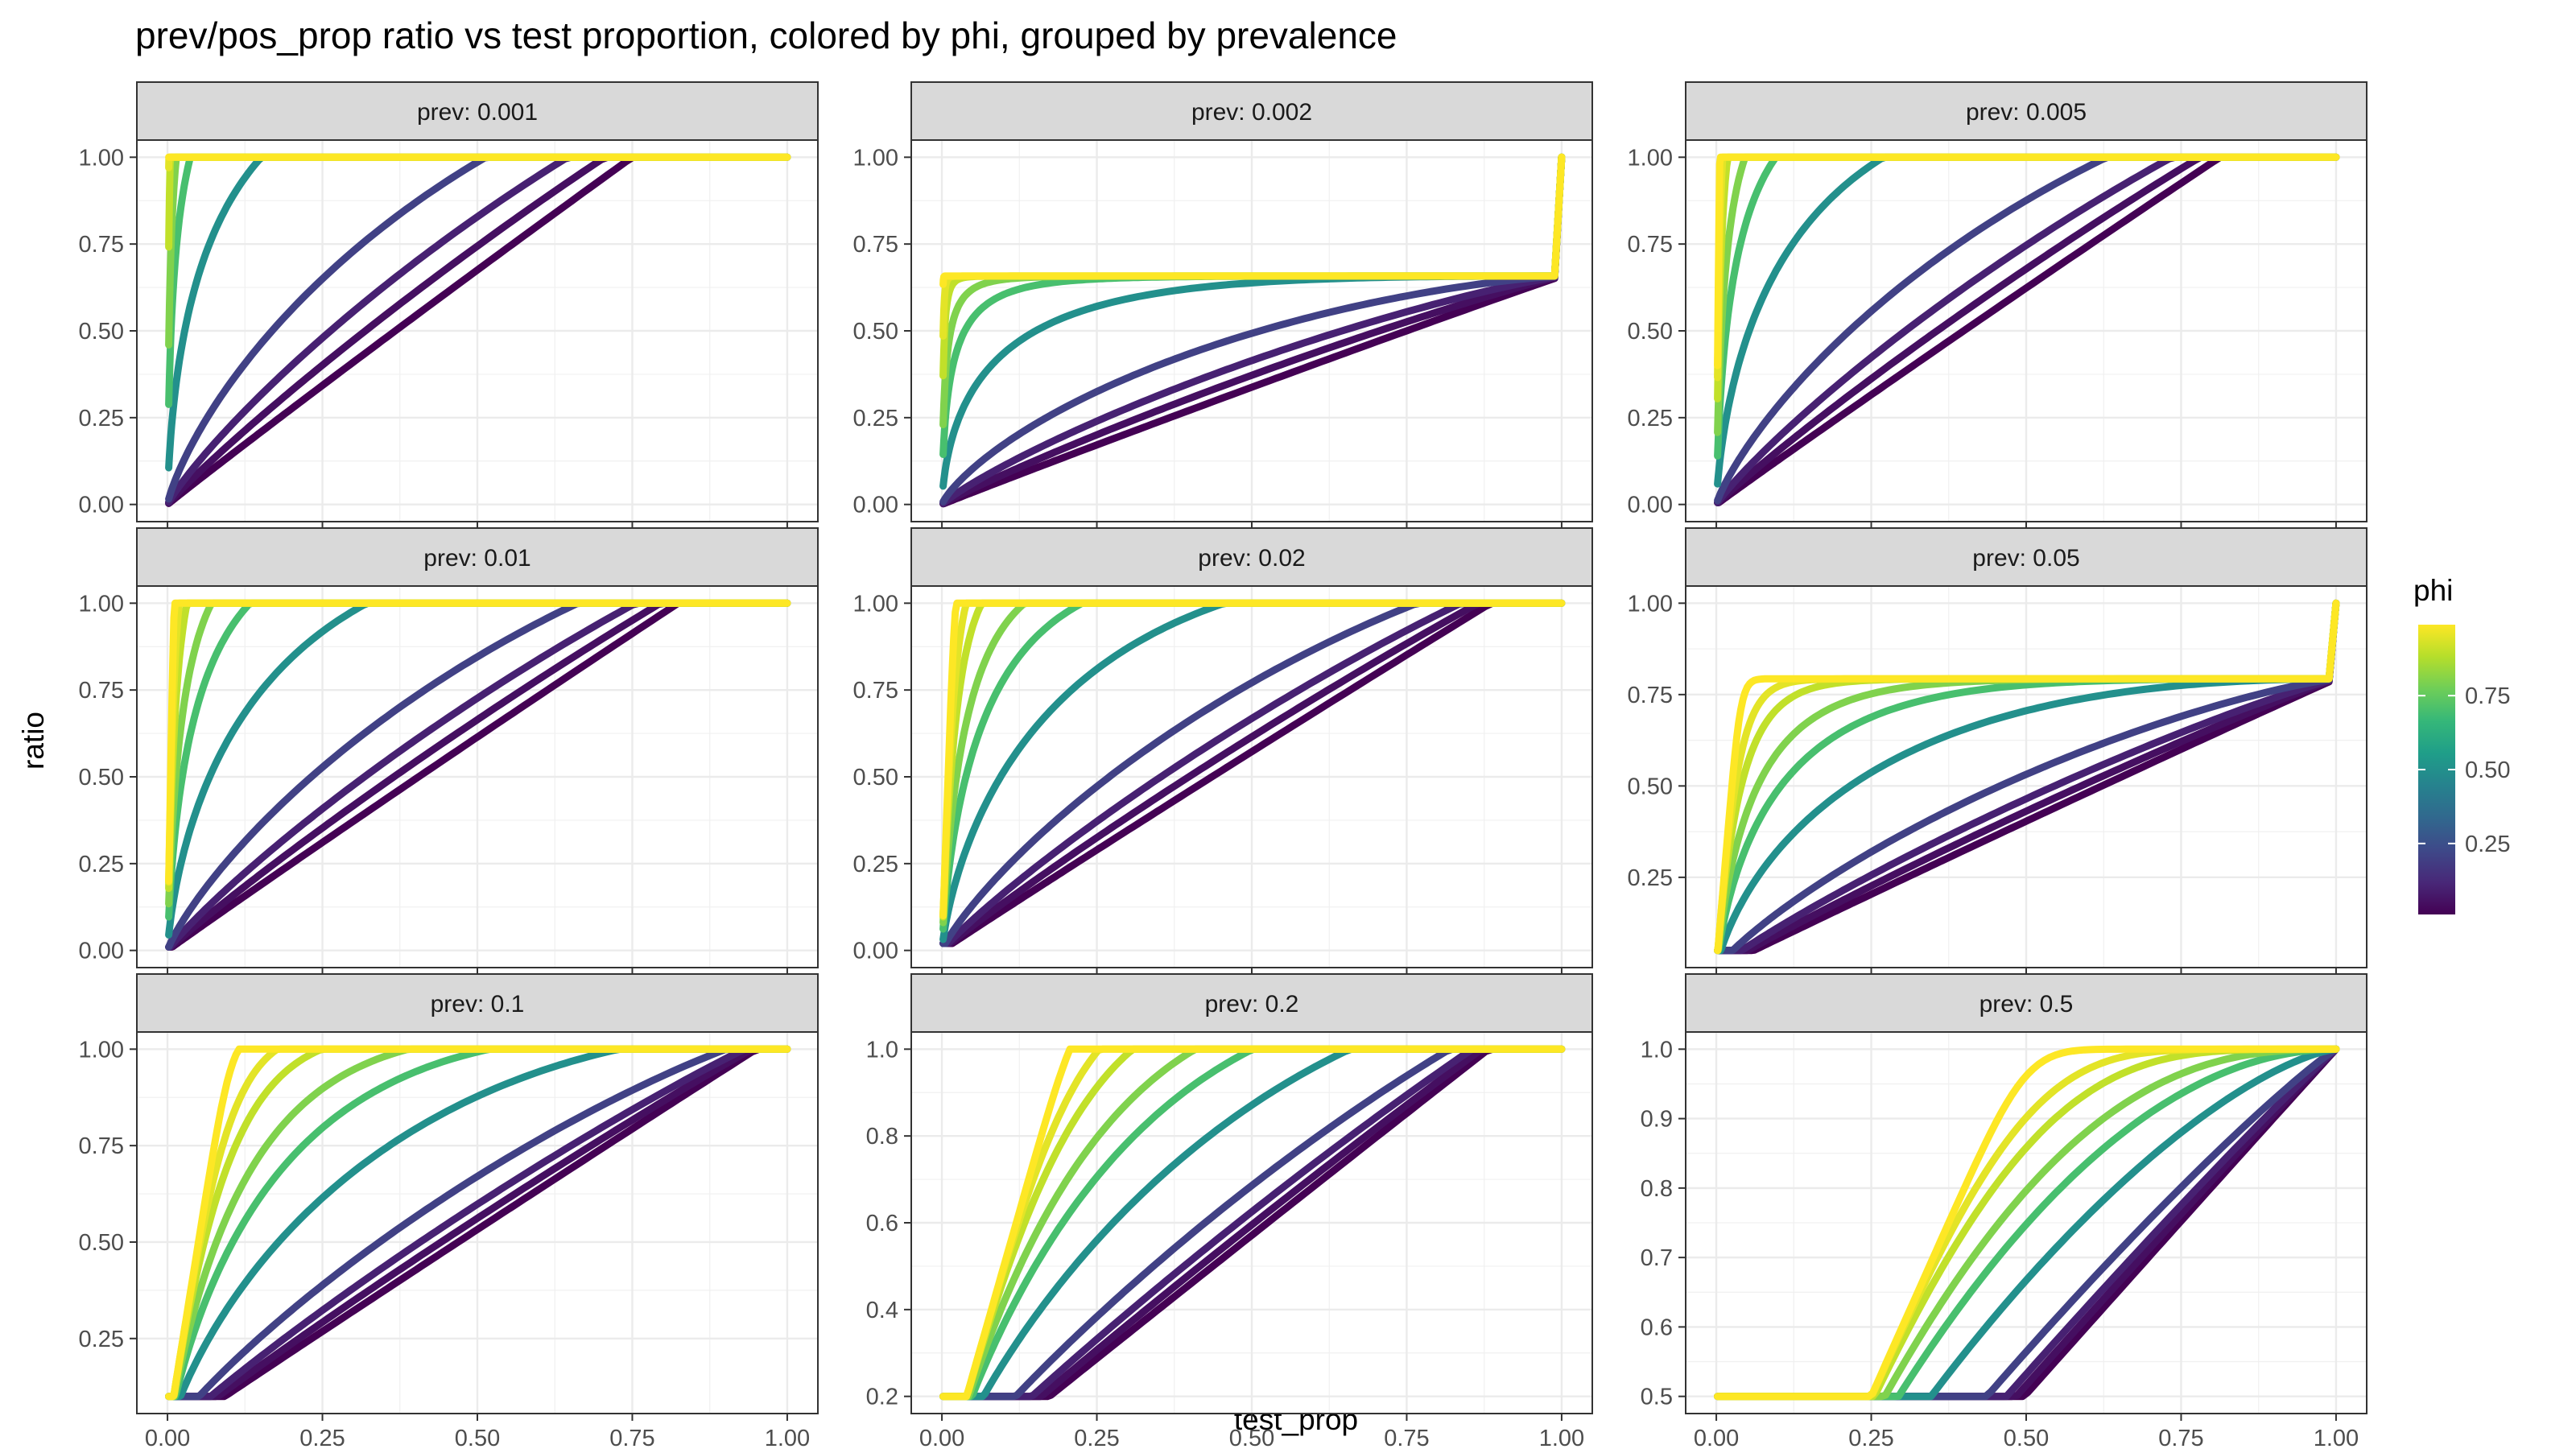 The width and height of the screenshot is (2576, 1453). I want to click on facet-strip-label: prev: 0.002, so click(1251, 112).